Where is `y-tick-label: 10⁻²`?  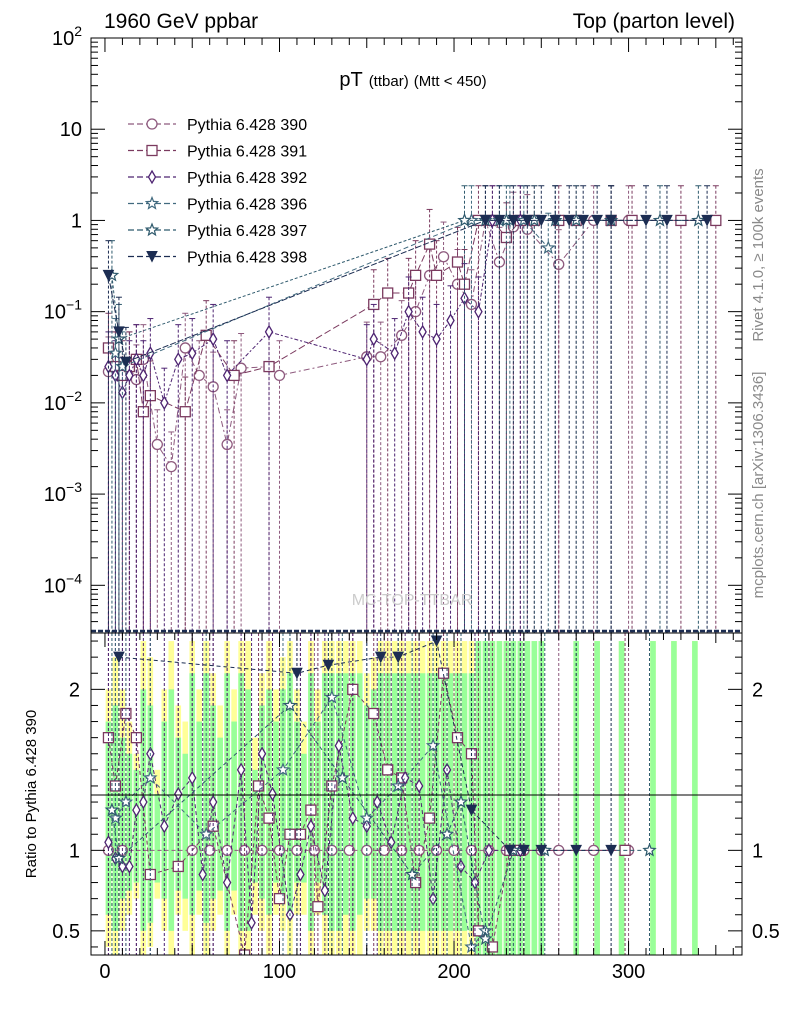
y-tick-label: 10⁻² is located at coordinates (63, 401).